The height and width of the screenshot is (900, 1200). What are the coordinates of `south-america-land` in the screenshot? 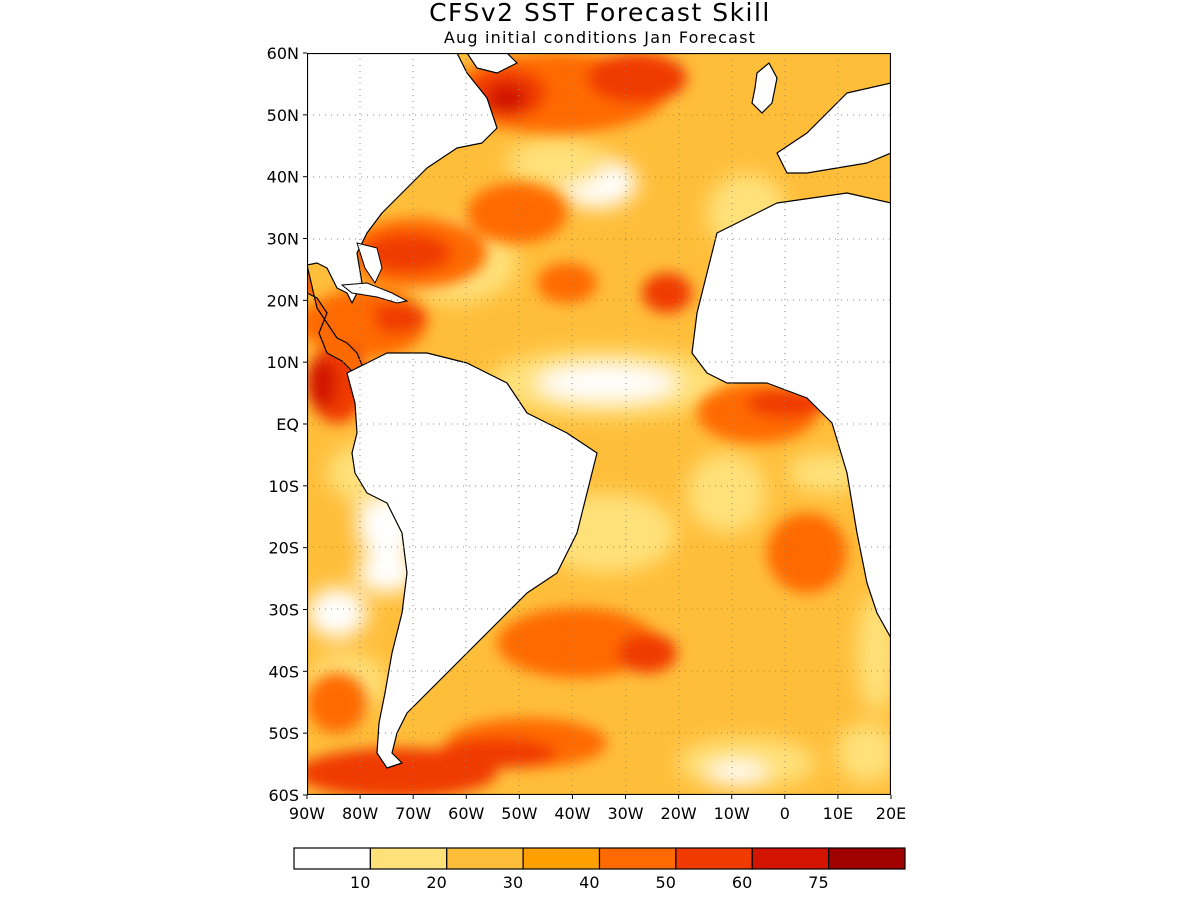 It's located at (472, 560).